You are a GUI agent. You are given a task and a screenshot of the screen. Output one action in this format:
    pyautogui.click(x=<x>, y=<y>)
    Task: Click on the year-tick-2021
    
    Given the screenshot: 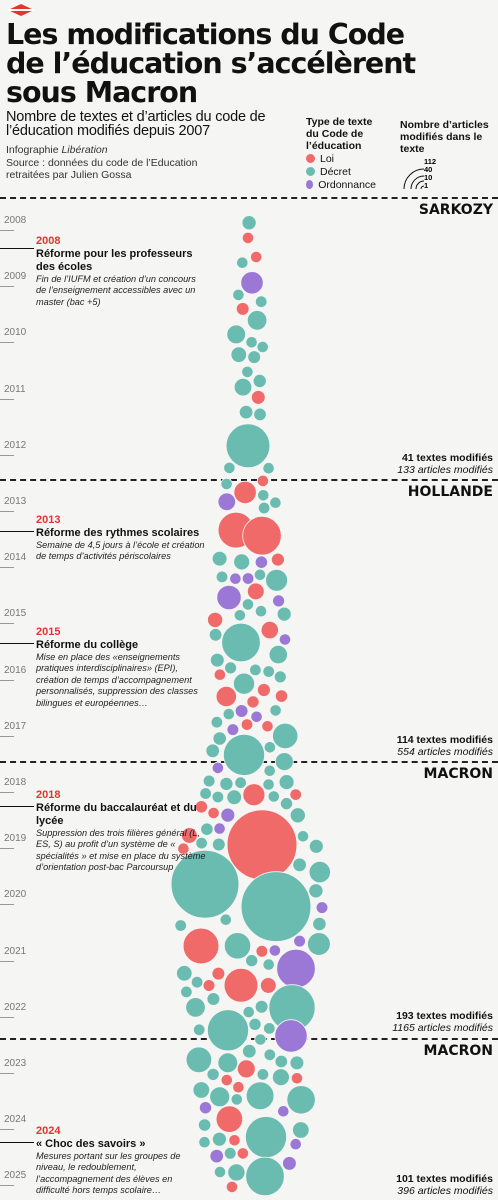 What is the action you would take?
    pyautogui.click(x=7, y=961)
    